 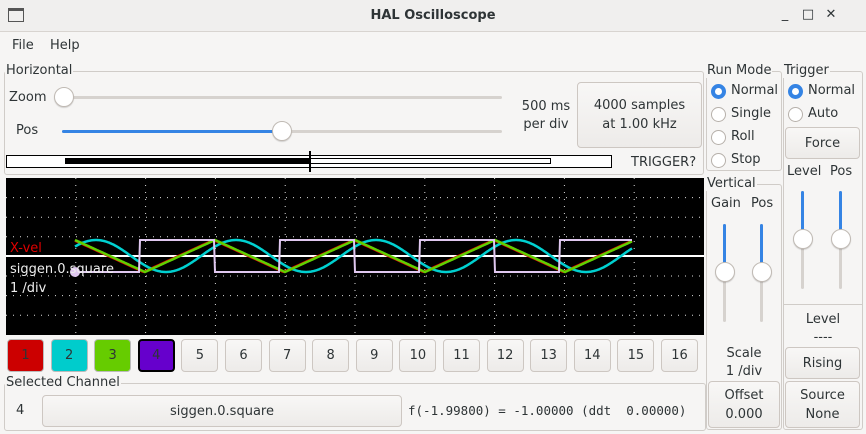 I want to click on trigger-level-label: Level, so click(x=804, y=171).